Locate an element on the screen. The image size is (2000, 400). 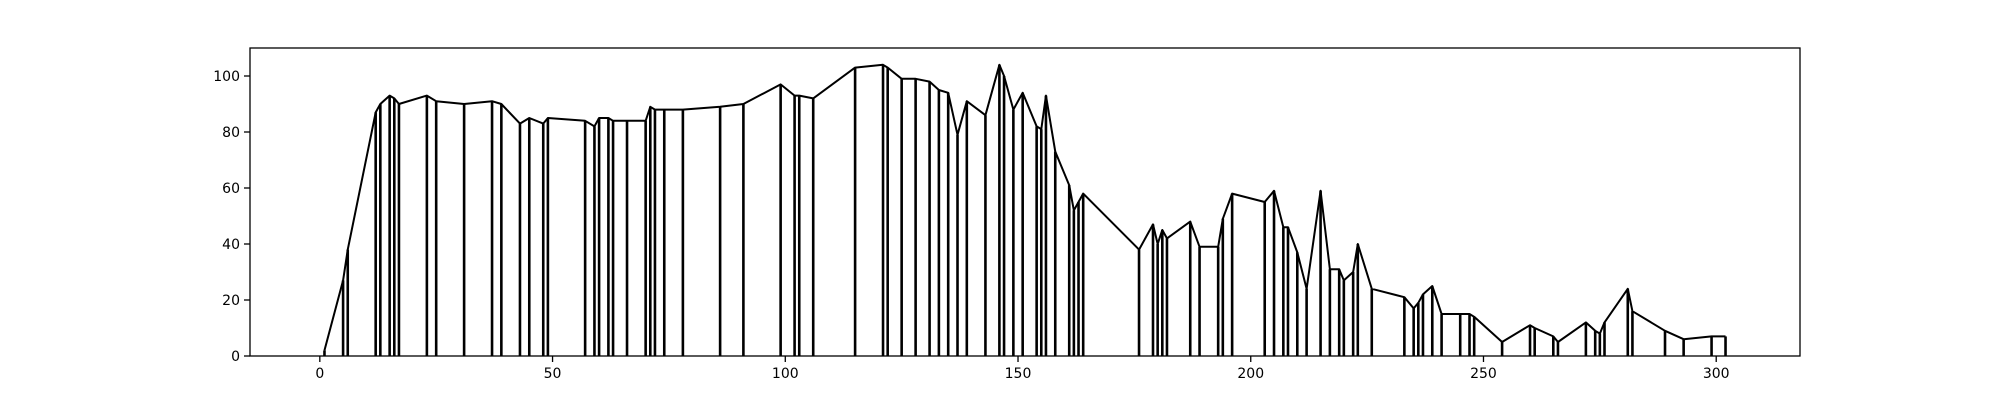
y-tick-label: 40 is located at coordinates (231, 245).